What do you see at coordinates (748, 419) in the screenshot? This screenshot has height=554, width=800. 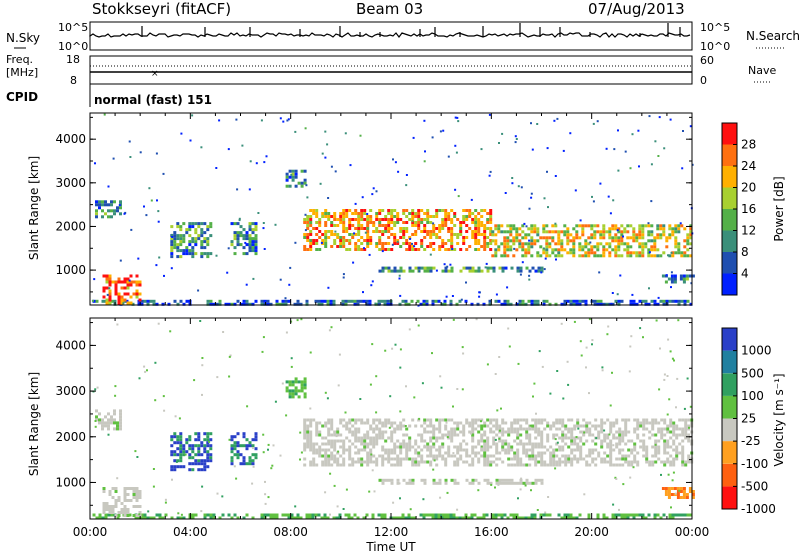 I see `velocity-colorbar-tick-label: 25` at bounding box center [748, 419].